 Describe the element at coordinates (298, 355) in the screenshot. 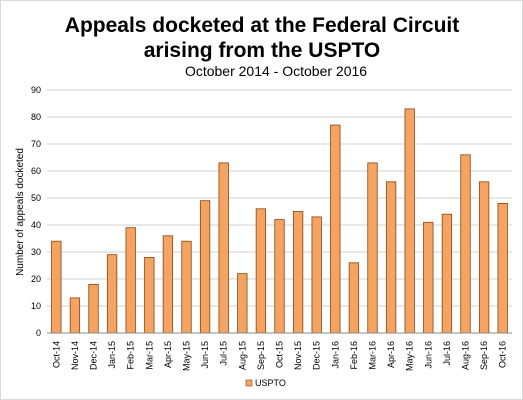

I see `x-tick-label: Nov-15` at that location.